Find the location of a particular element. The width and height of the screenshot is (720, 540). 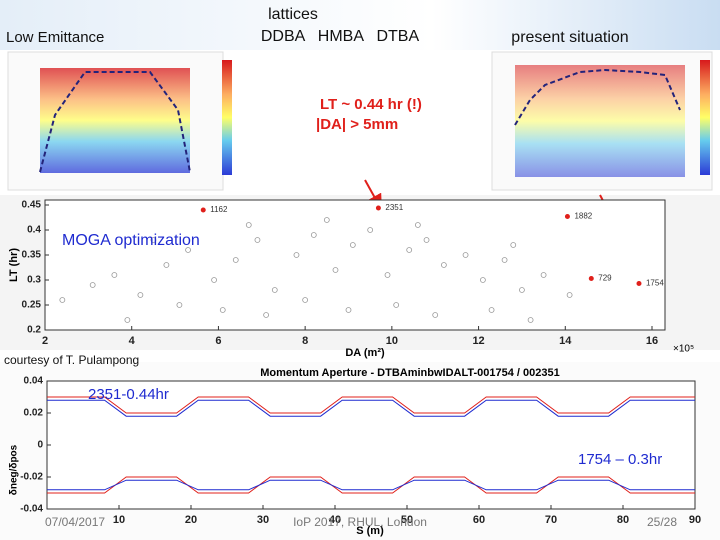

x-tick-label: 40 is located at coordinates (335, 520).